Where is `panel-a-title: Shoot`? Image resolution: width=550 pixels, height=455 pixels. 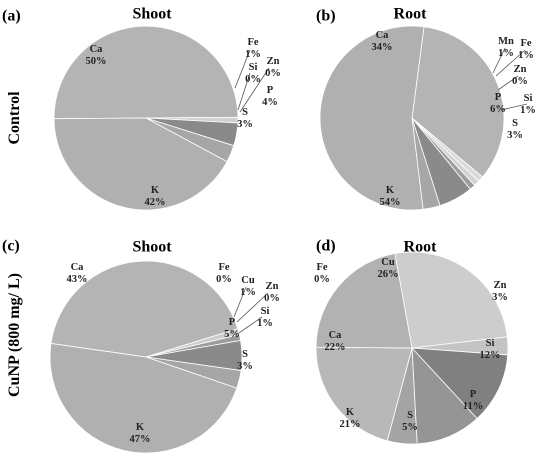
panel-a-title: Shoot is located at coordinates (152, 13).